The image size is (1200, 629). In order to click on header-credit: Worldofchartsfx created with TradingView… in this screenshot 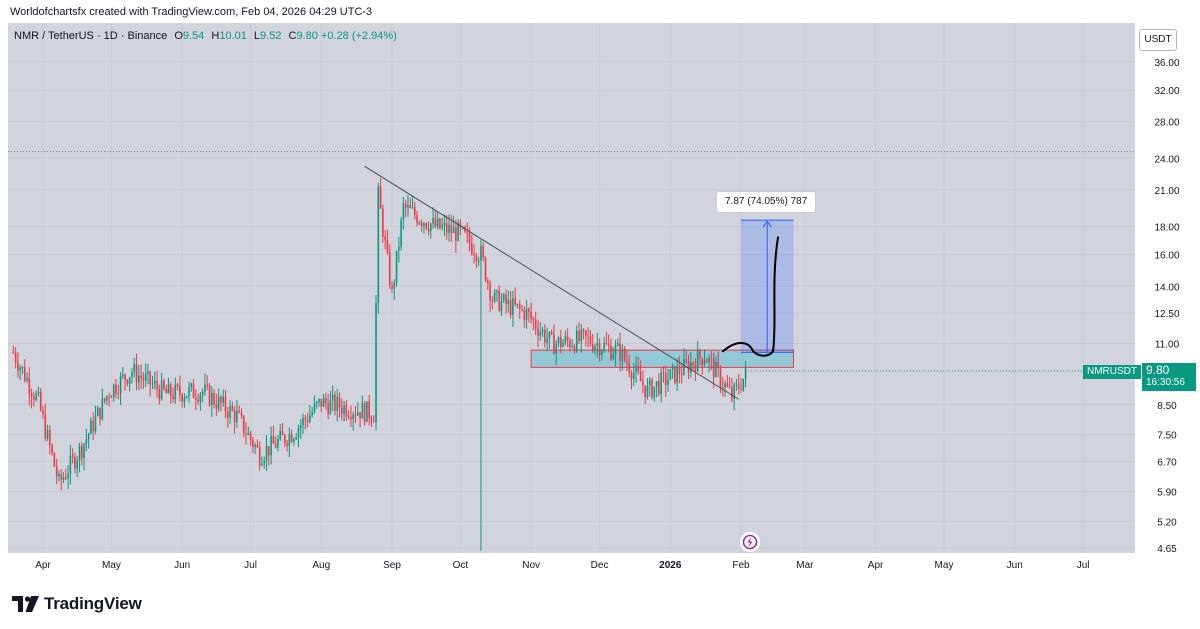, I will do `click(191, 12)`.